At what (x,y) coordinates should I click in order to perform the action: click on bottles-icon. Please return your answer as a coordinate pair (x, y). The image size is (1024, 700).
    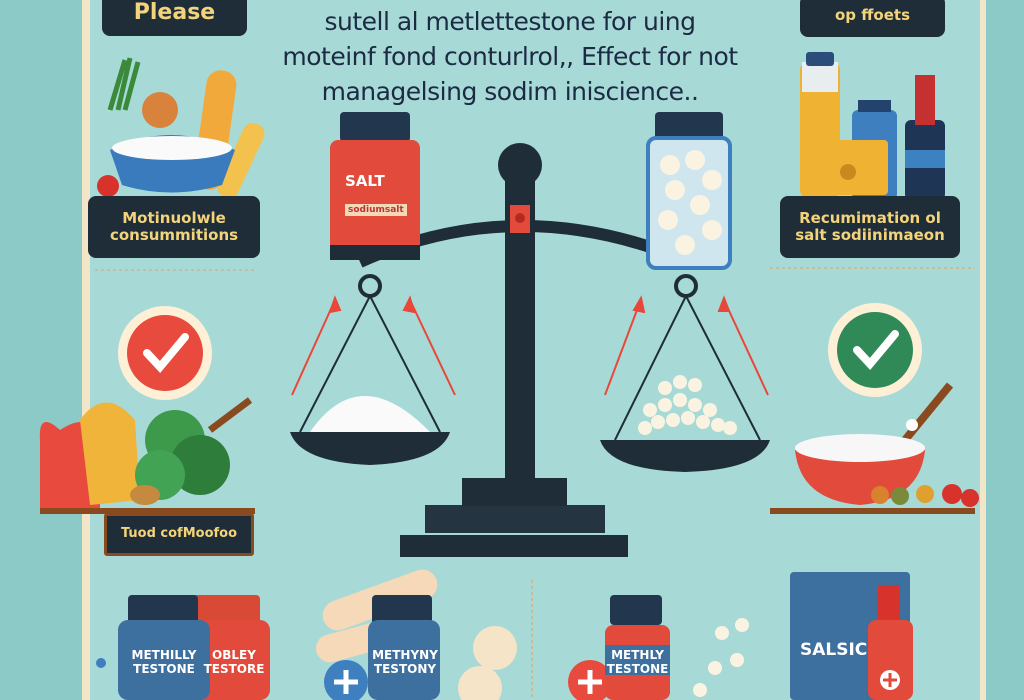
    Looking at the image, I should click on (872, 126).